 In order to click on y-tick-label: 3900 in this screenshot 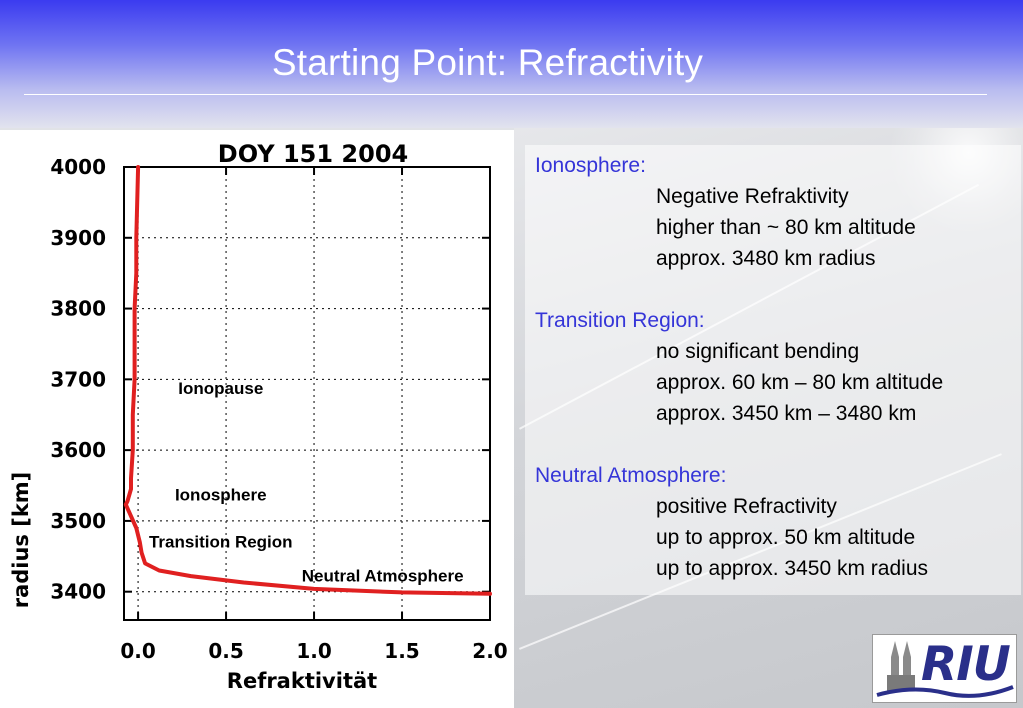, I will do `click(78, 238)`.